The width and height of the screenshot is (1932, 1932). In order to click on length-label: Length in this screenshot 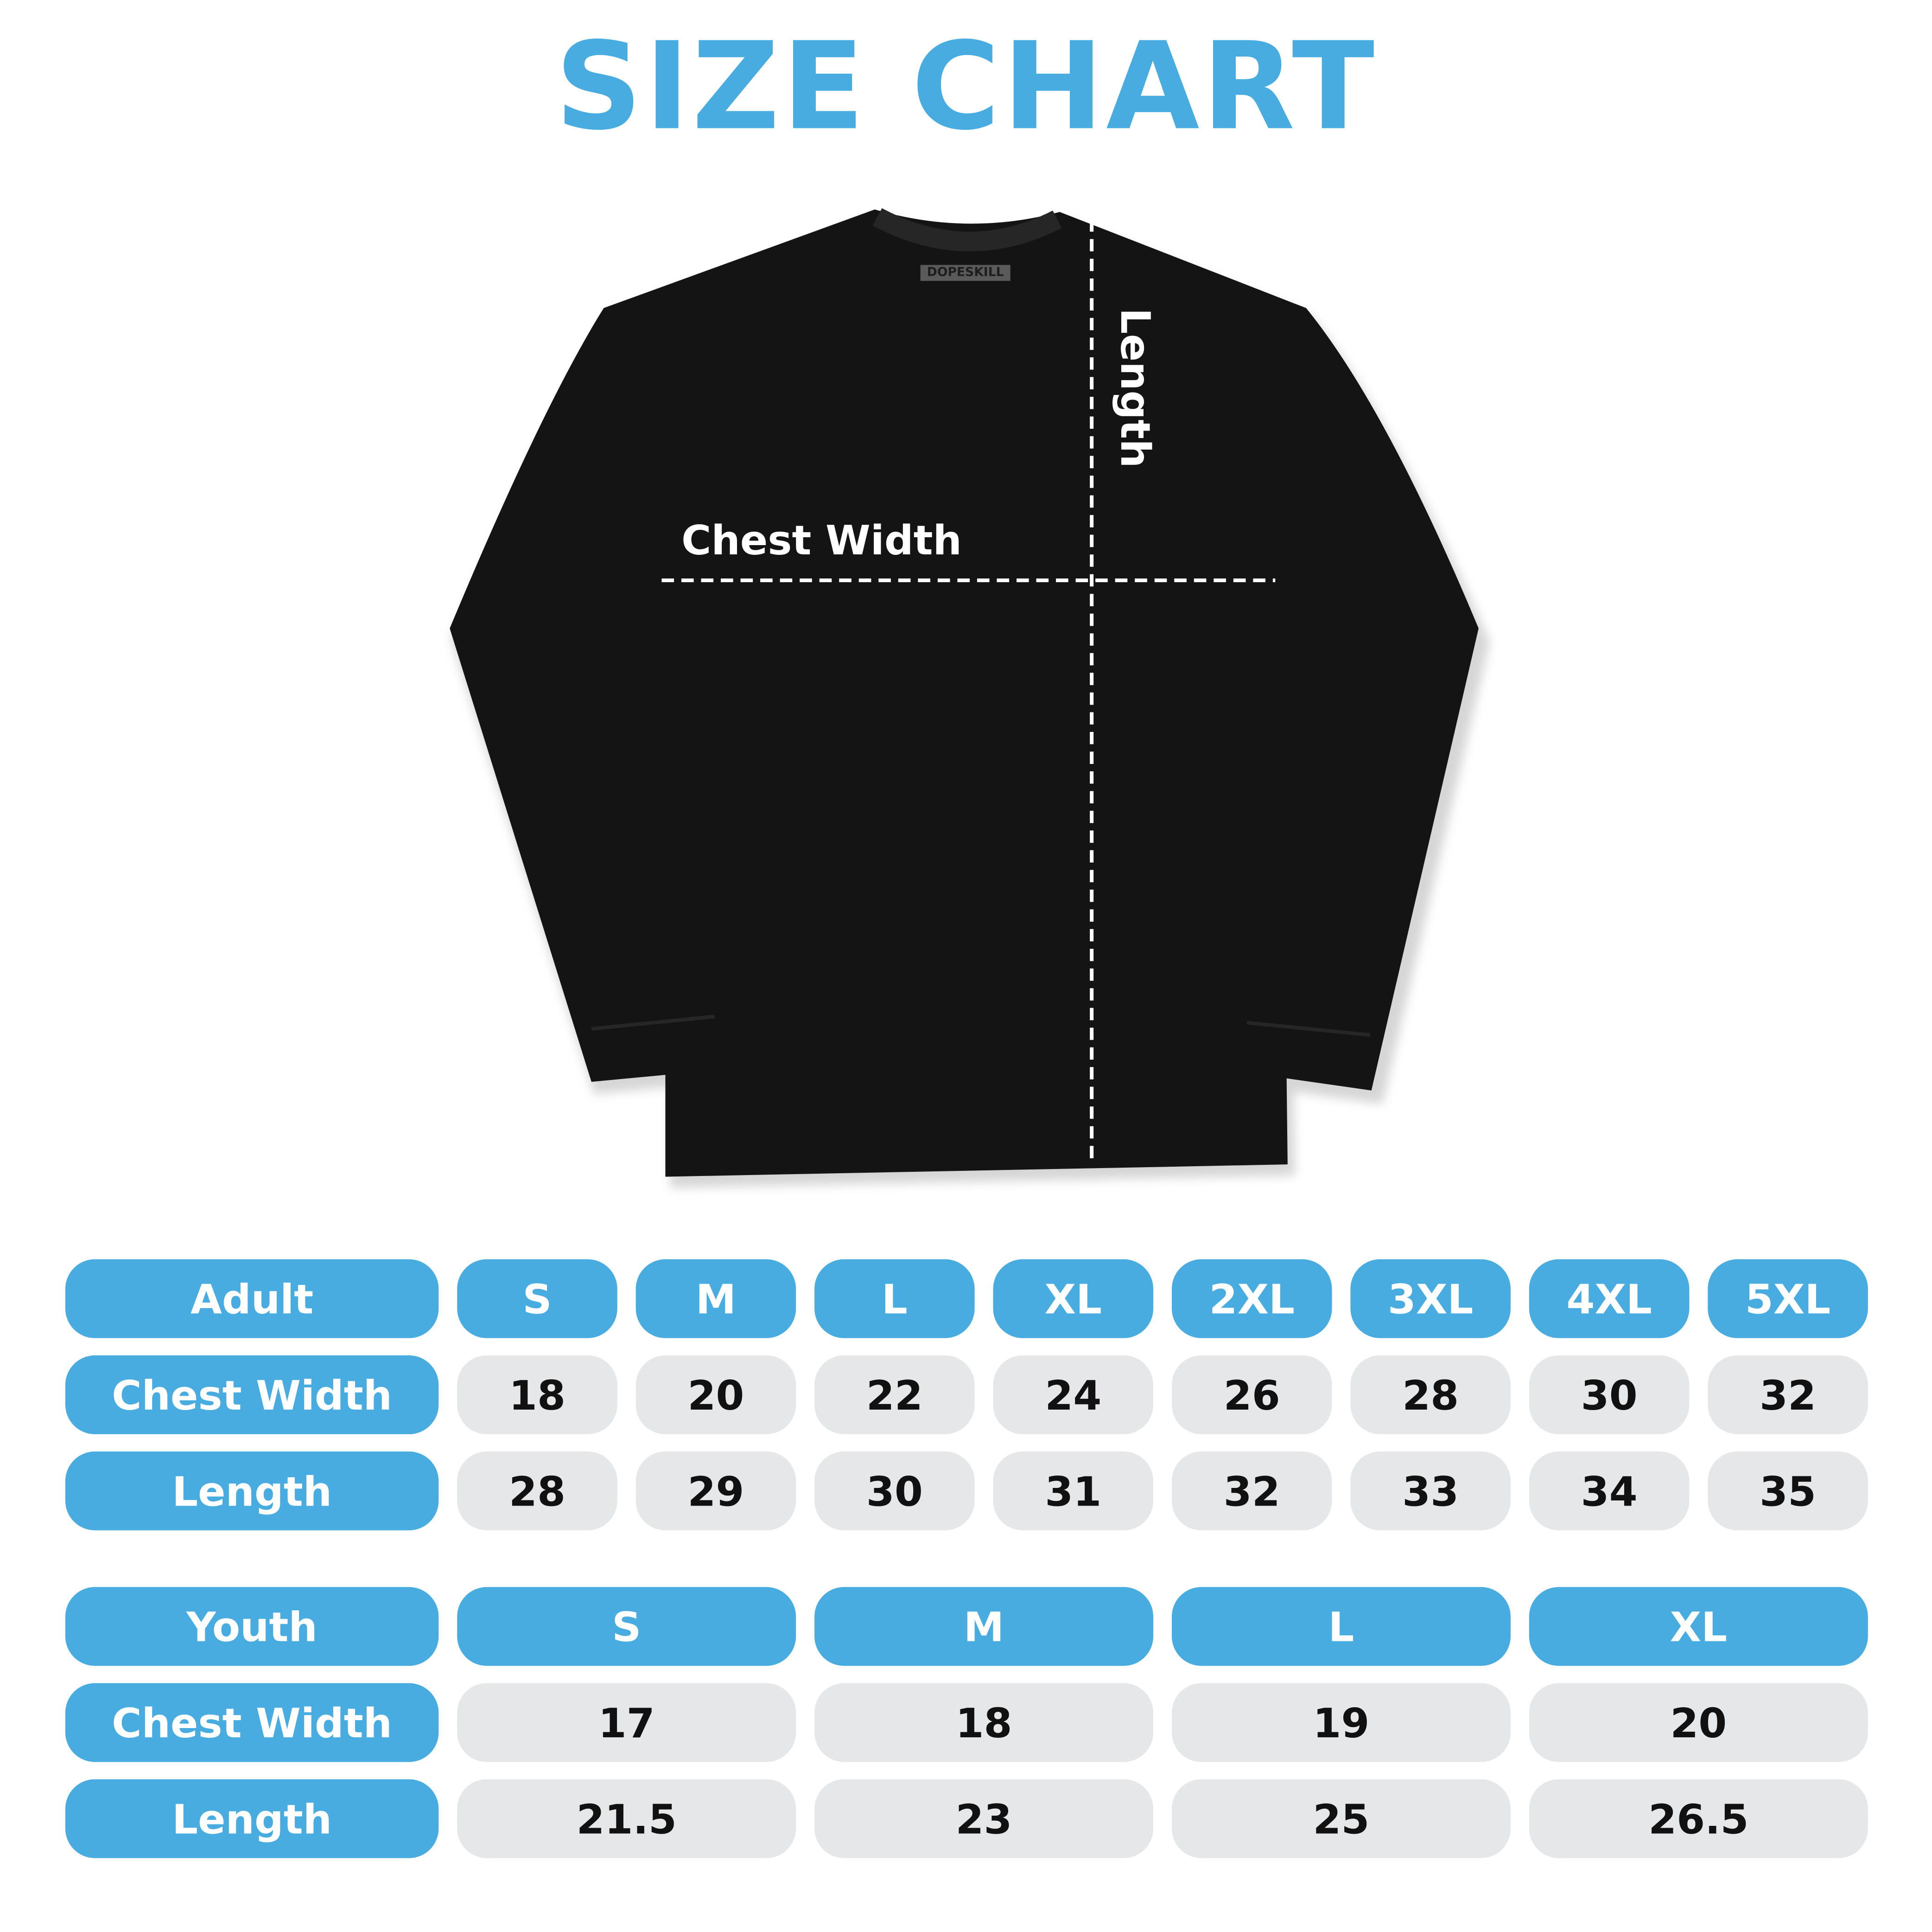, I will do `click(1135, 388)`.